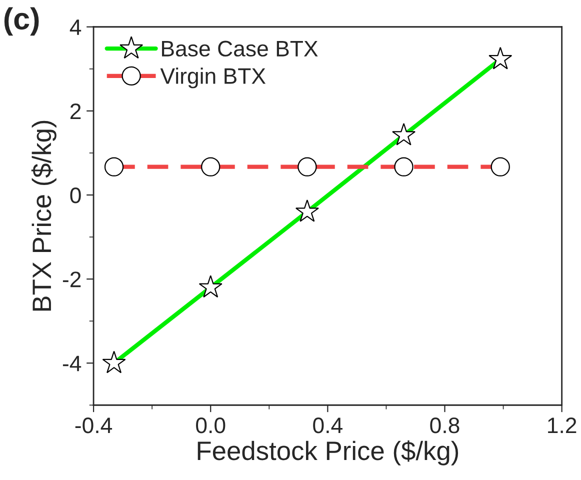 The height and width of the screenshot is (480, 581). I want to click on y-axis-title: BTX Price ($/kg), so click(43, 215).